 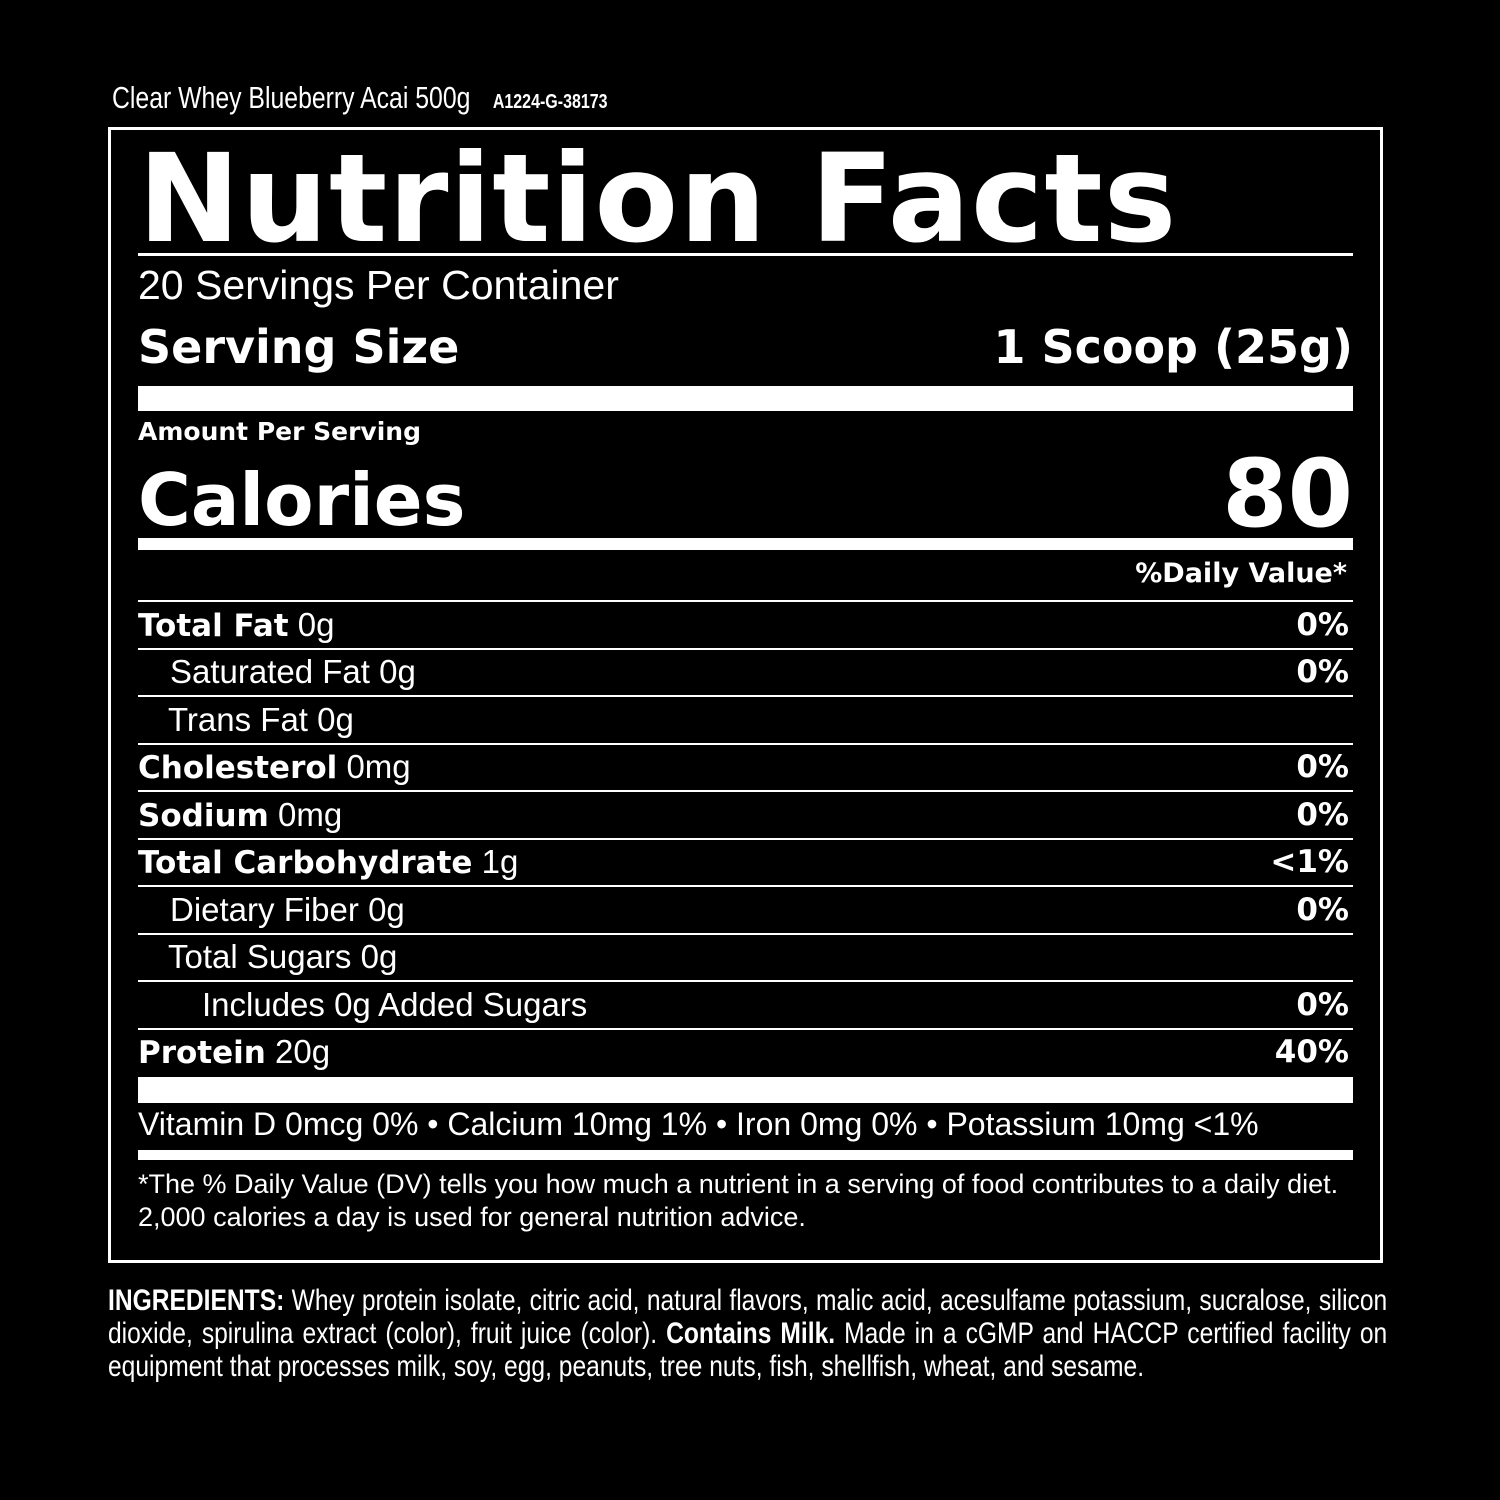 What do you see at coordinates (745, 718) in the screenshot?
I see `nutrient-row: Trans Fat 0g` at bounding box center [745, 718].